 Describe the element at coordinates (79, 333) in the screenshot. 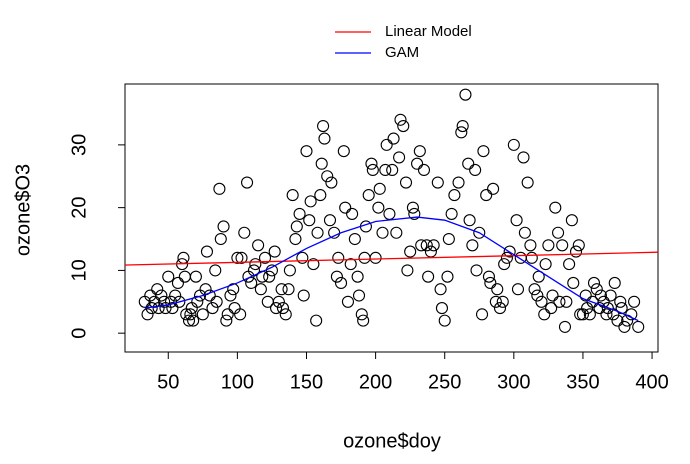

I see `y-tick-label: 0` at that location.